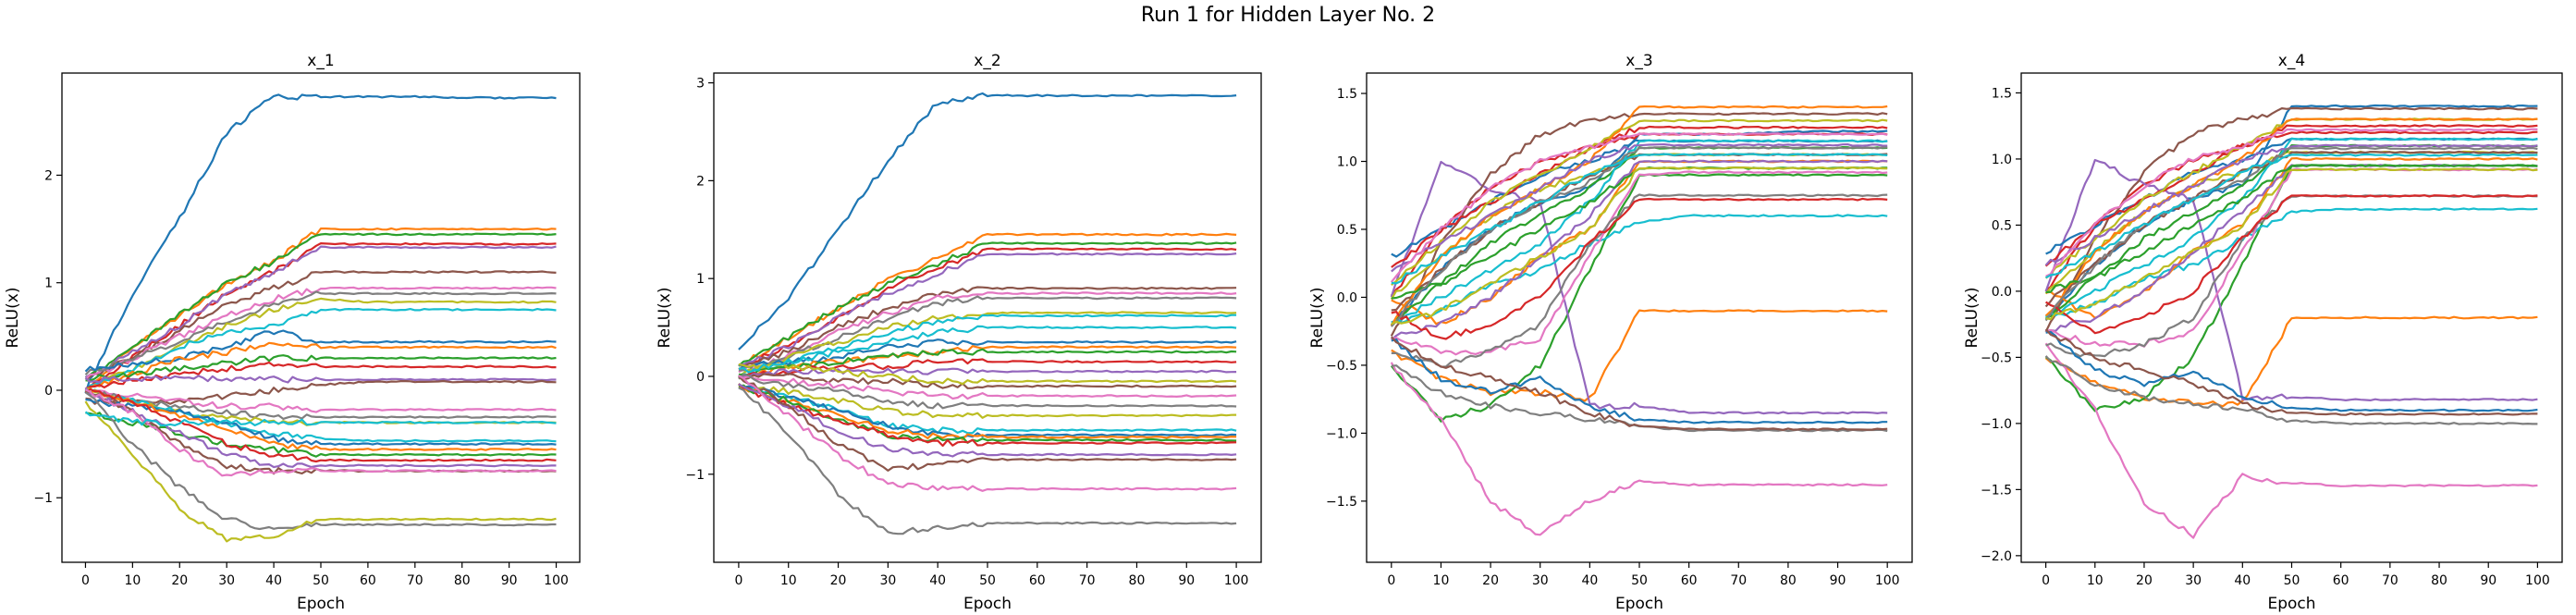 Image resolution: width=2576 pixels, height=615 pixels. Describe the element at coordinates (700, 181) in the screenshot. I see `y-tick-label: 2` at that location.